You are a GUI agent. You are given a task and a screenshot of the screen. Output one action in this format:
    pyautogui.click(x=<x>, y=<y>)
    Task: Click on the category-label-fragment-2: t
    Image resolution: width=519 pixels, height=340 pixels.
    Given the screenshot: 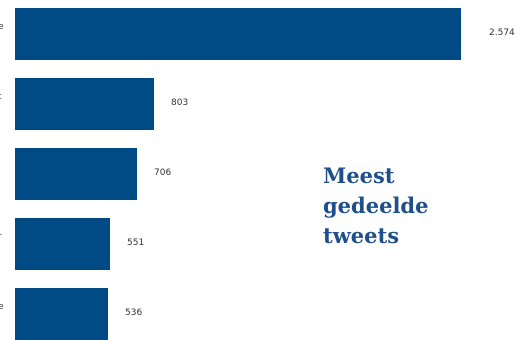 What is the action you would take?
    pyautogui.click(x=1, y=97)
    